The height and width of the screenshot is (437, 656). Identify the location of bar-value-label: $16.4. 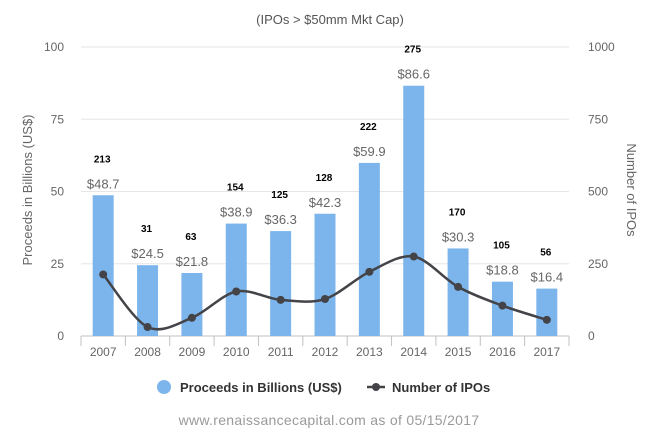
(547, 277).